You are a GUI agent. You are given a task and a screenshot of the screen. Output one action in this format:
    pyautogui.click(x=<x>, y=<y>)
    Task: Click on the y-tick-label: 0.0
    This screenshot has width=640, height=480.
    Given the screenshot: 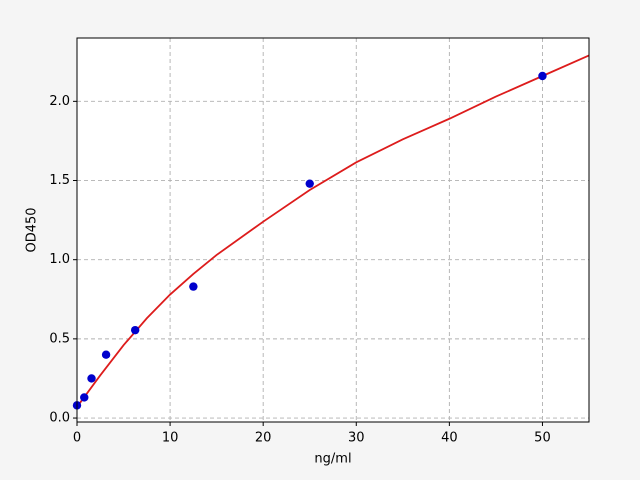 What is the action you would take?
    pyautogui.click(x=59, y=418)
    